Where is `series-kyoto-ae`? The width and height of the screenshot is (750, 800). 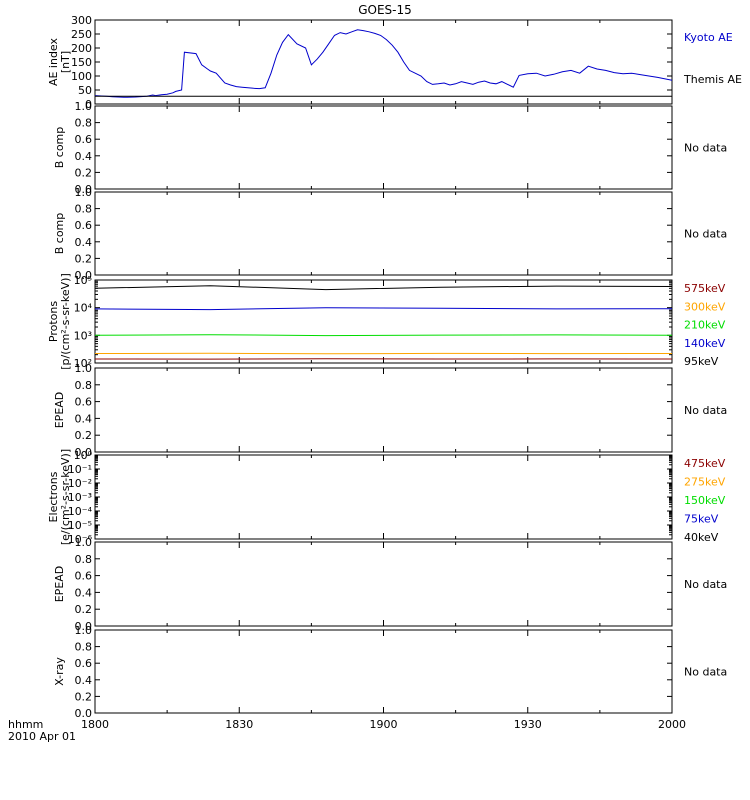
series-kyoto-ae is located at coordinates (383, 63).